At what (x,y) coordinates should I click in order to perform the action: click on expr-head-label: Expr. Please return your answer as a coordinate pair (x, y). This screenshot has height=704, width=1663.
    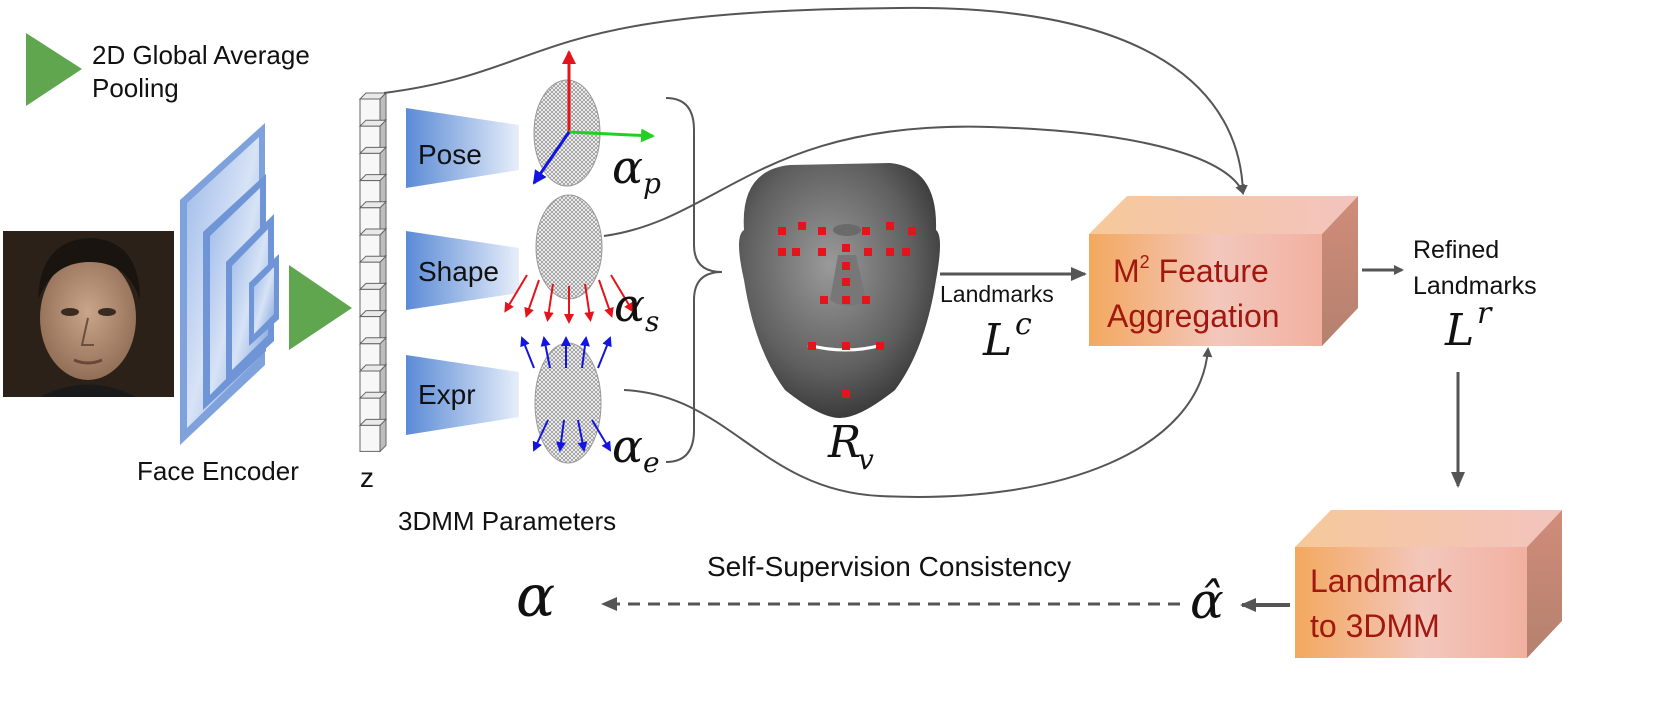
    Looking at the image, I should click on (447, 394).